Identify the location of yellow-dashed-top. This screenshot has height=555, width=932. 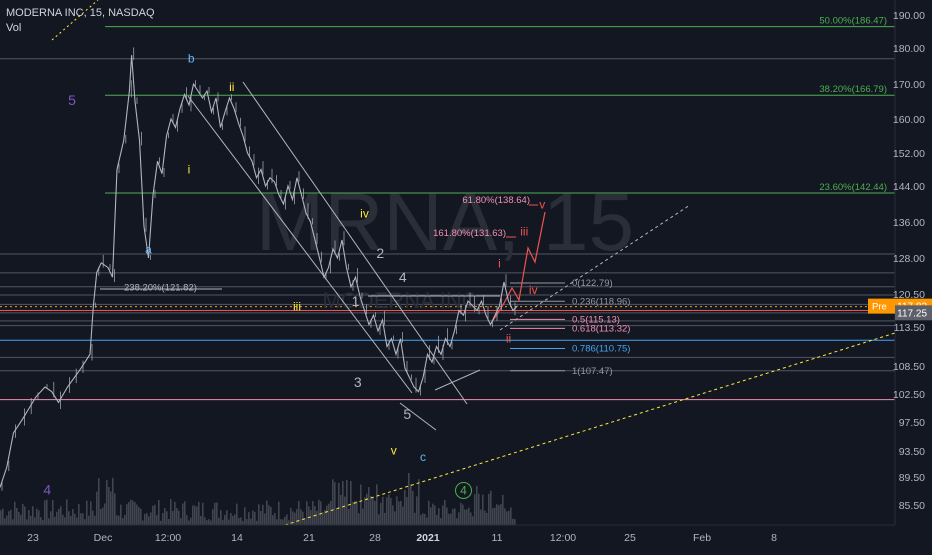
(75, 20).